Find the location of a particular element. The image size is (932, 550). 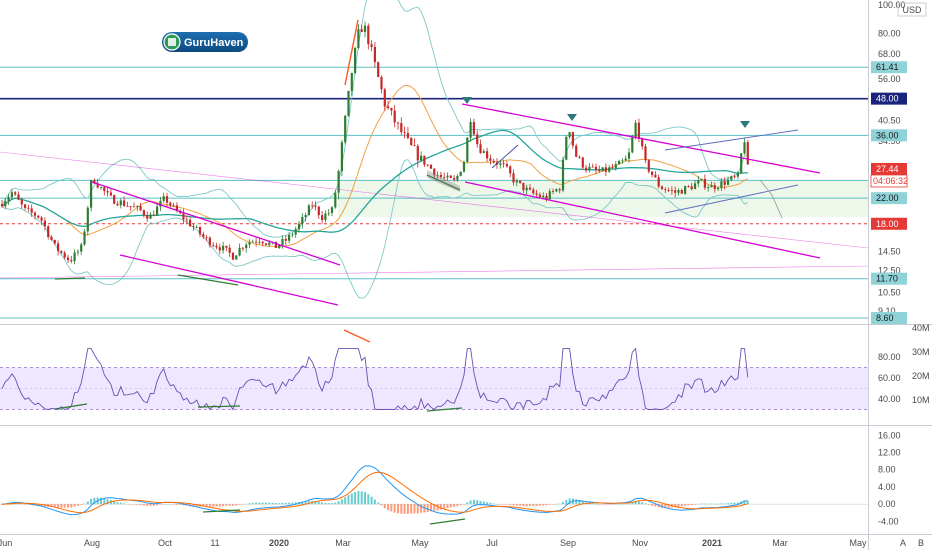

trendline-blue is located at coordinates (505, 156).